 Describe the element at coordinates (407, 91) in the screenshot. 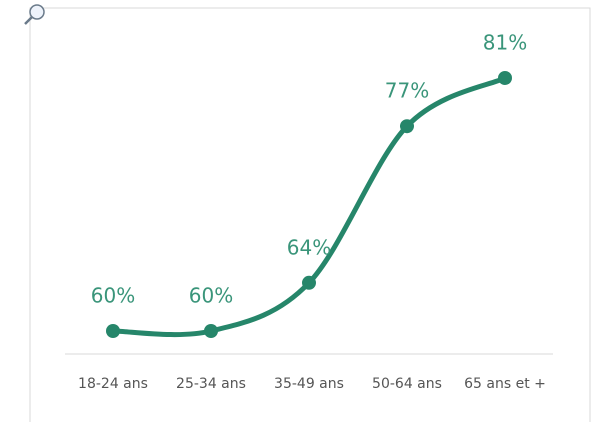

I see `data-label: 77%` at that location.